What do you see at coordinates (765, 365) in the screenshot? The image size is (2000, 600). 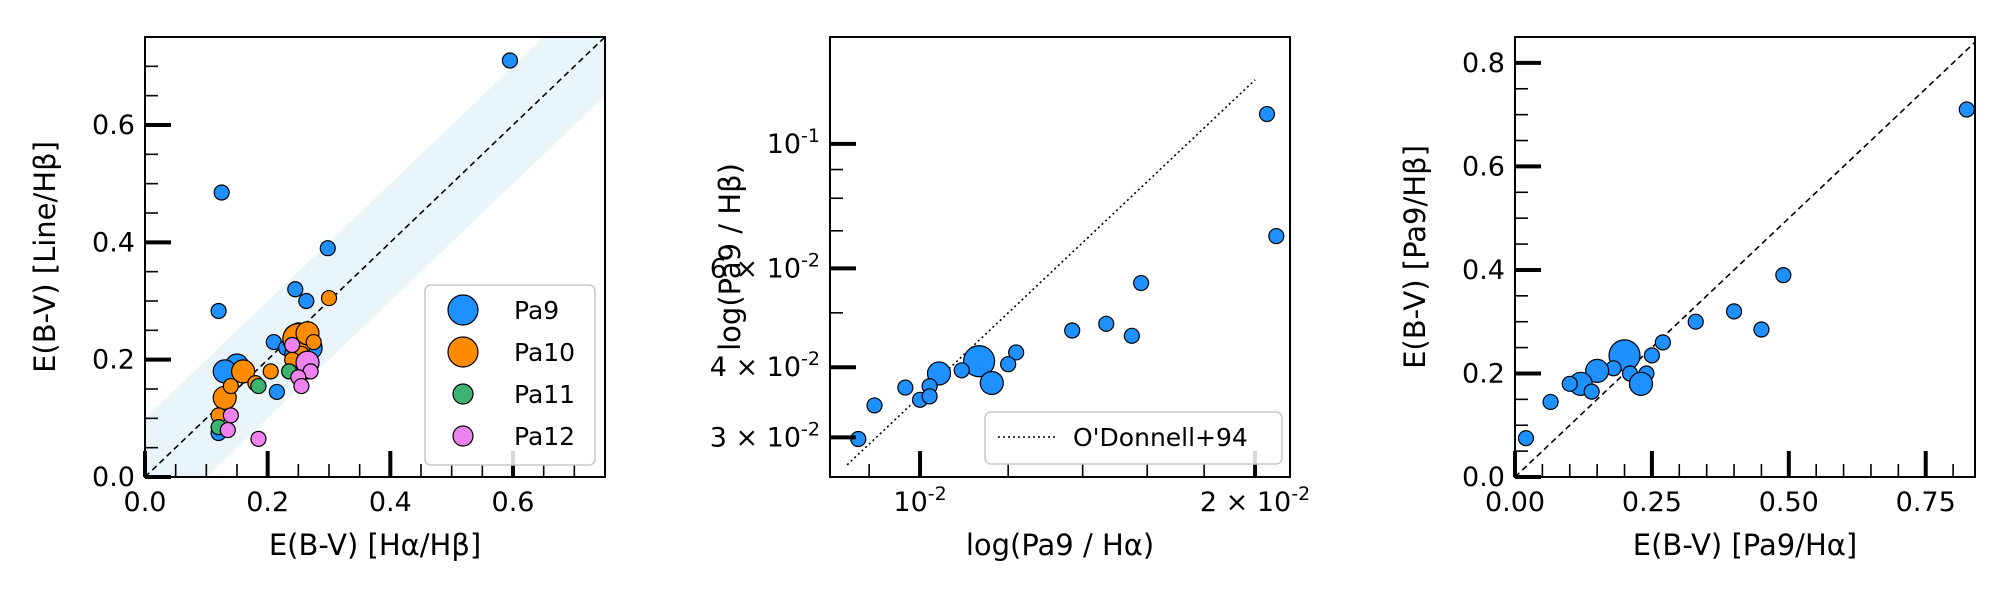 I see `y-tick-label: 4 × 10⁻²` at bounding box center [765, 365].